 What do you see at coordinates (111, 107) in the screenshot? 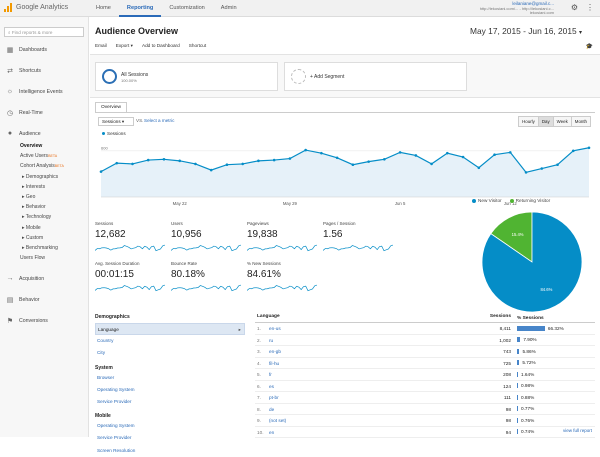
I see `tab-overview: Overview` at bounding box center [111, 107].